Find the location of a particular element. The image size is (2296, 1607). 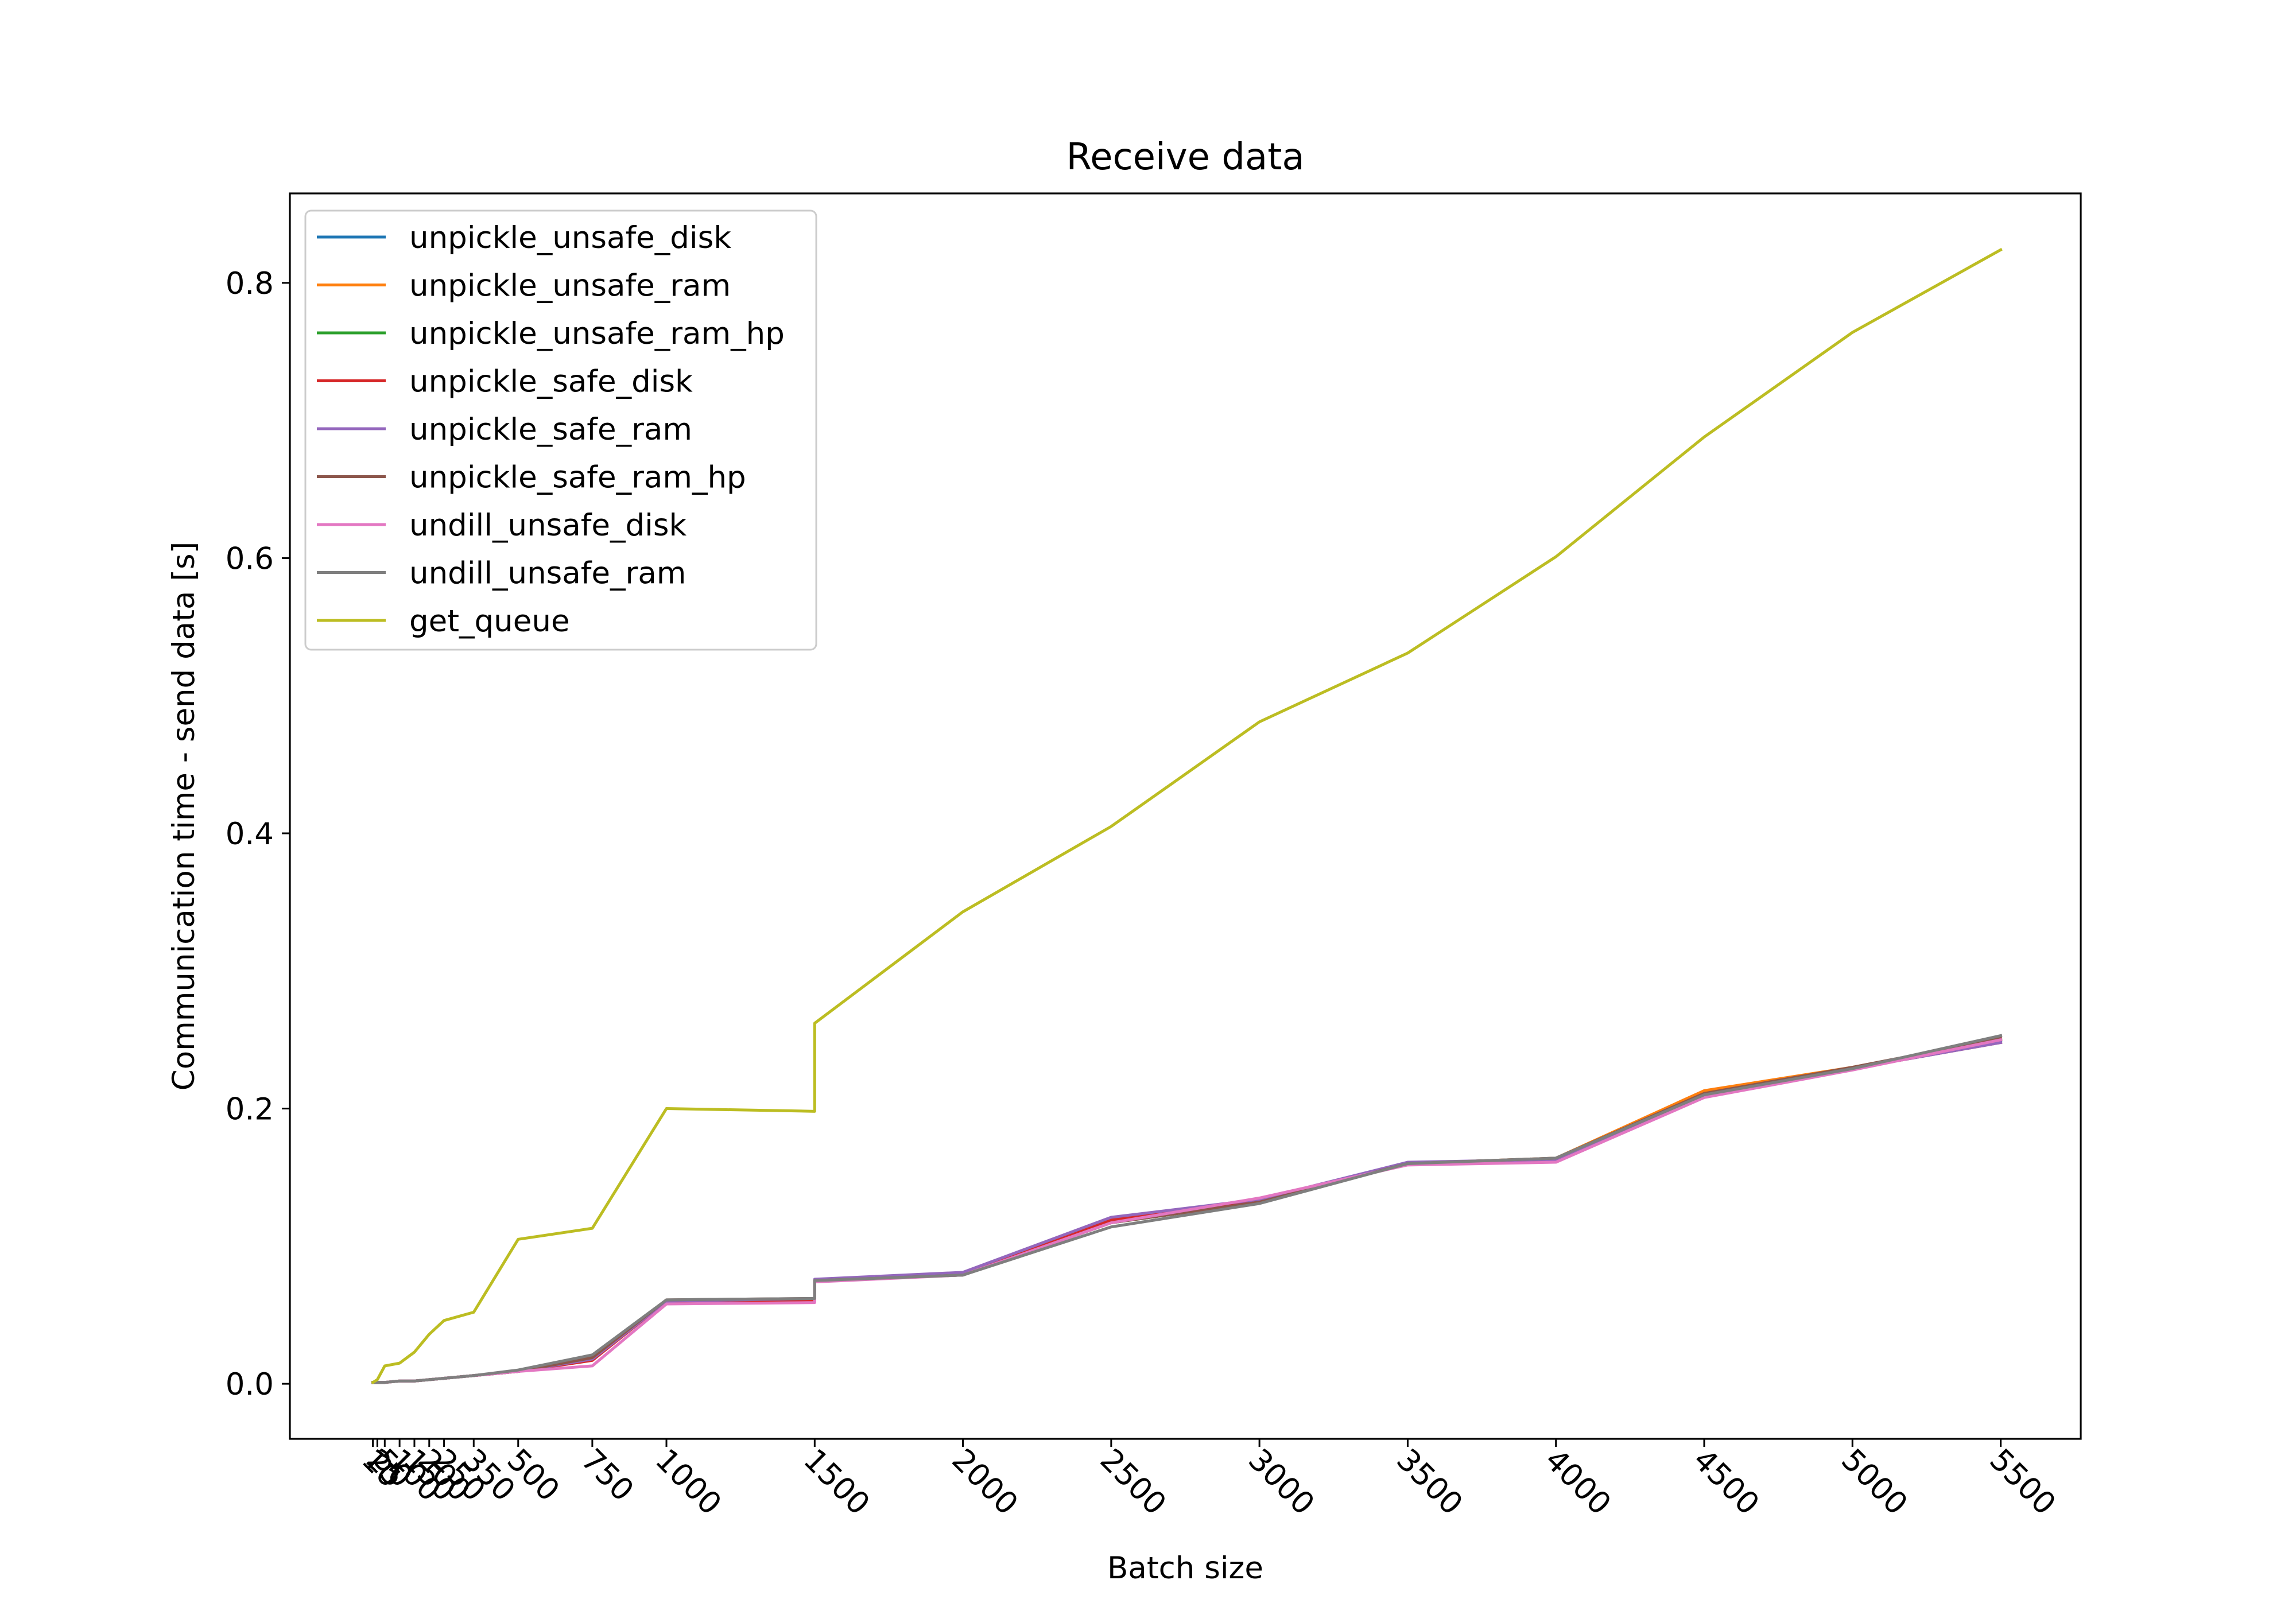

legend-label-unpickle-unsafe-ram-hp: unpickle_unsafe_ram_hp is located at coordinates (597, 333).